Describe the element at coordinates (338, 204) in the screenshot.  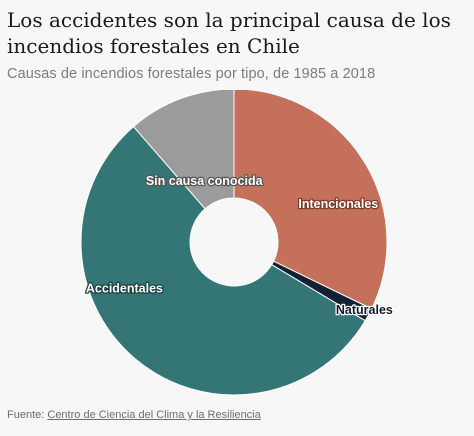
I see `slice-label-intencionales: Intencionales` at that location.